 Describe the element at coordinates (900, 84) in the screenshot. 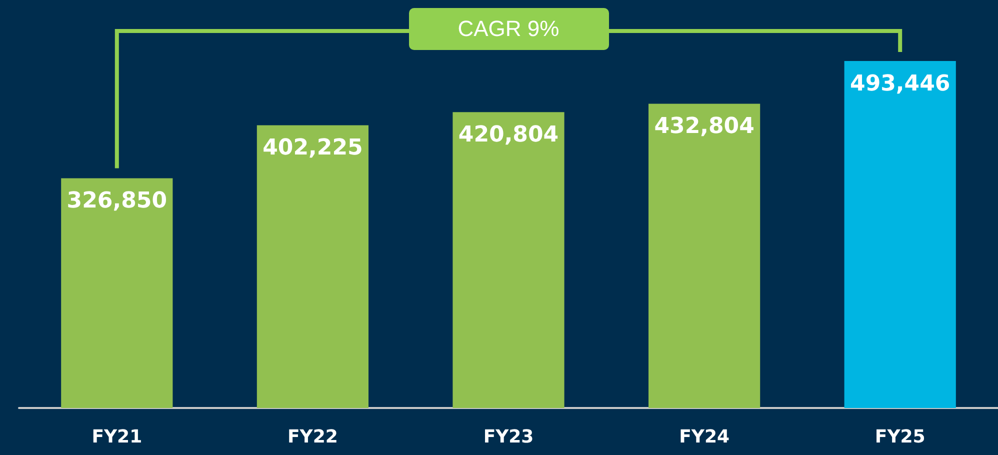

I see `data-label: 493,446` at that location.